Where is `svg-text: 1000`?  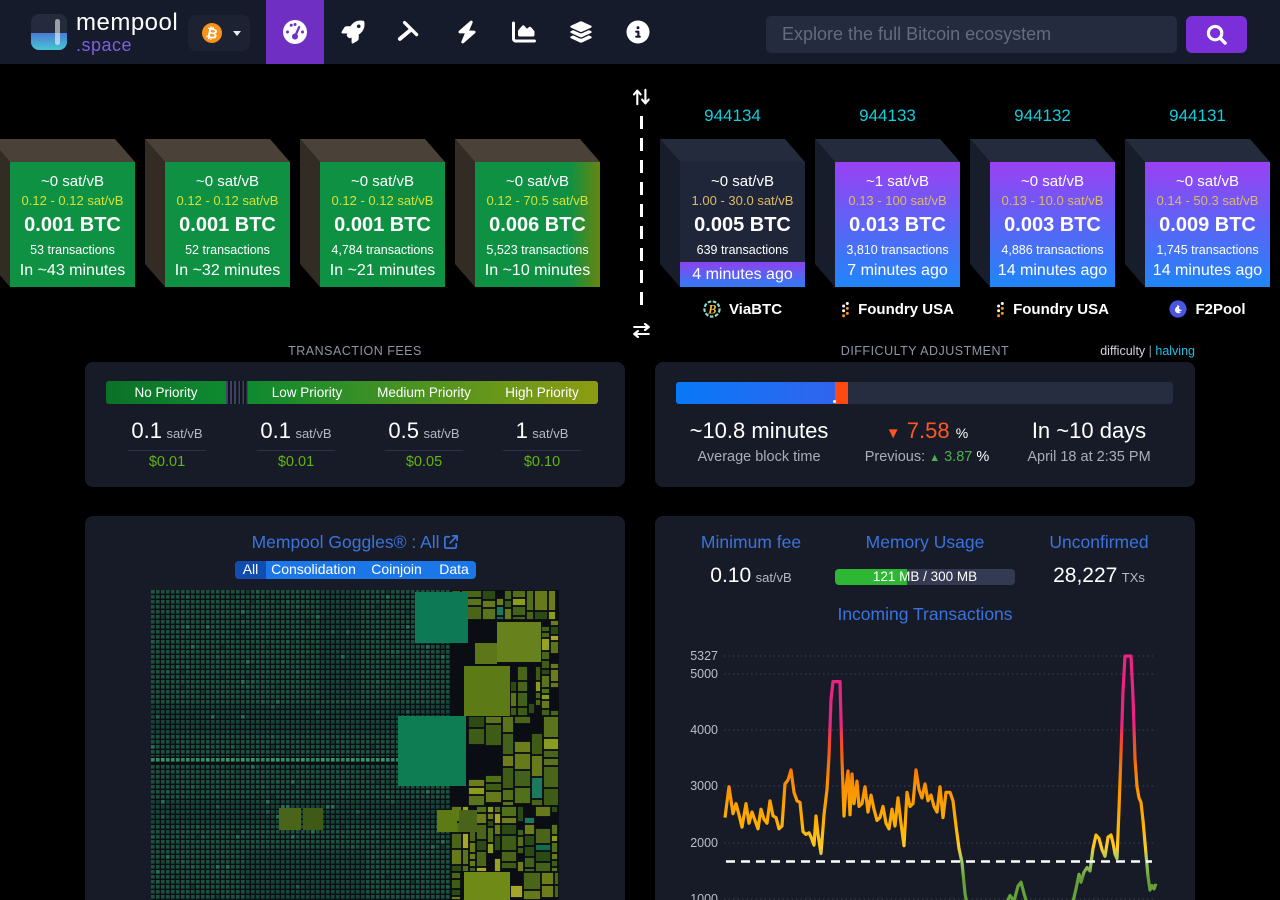
svg-text: 1000 is located at coordinates (704, 896).